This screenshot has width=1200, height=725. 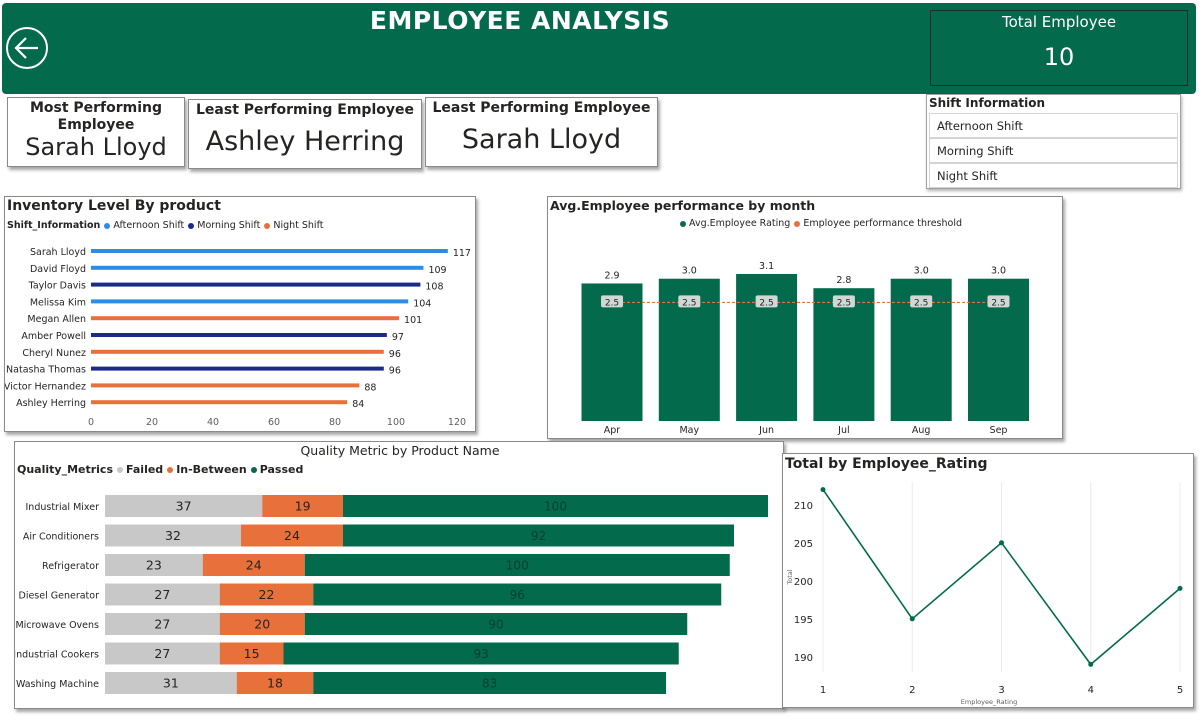 What do you see at coordinates (253, 469) in the screenshot?
I see `legend-passed-icon` at bounding box center [253, 469].